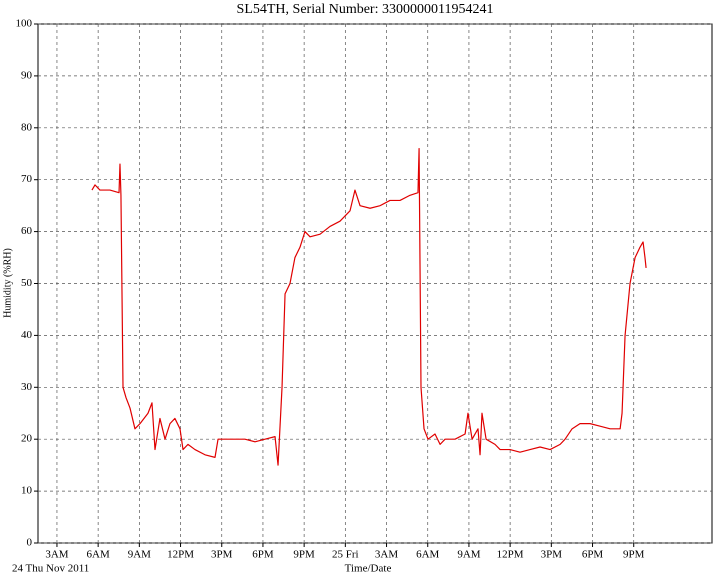 This screenshot has height=581, width=720. What do you see at coordinates (27, 491) in the screenshot?
I see `y-tick-label: 10` at bounding box center [27, 491].